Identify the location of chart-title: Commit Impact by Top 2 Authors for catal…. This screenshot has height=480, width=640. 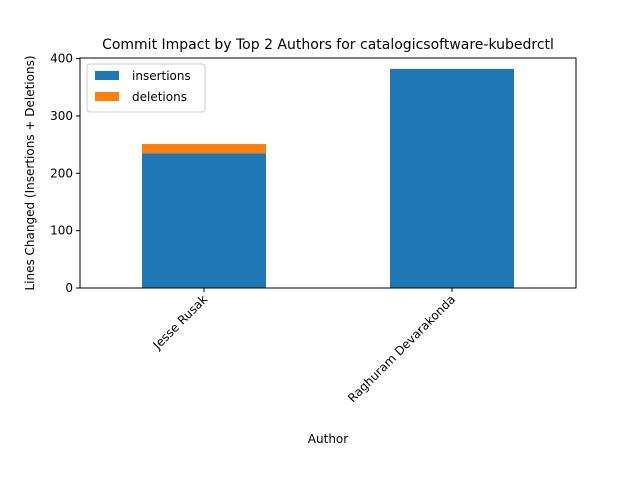
(328, 45).